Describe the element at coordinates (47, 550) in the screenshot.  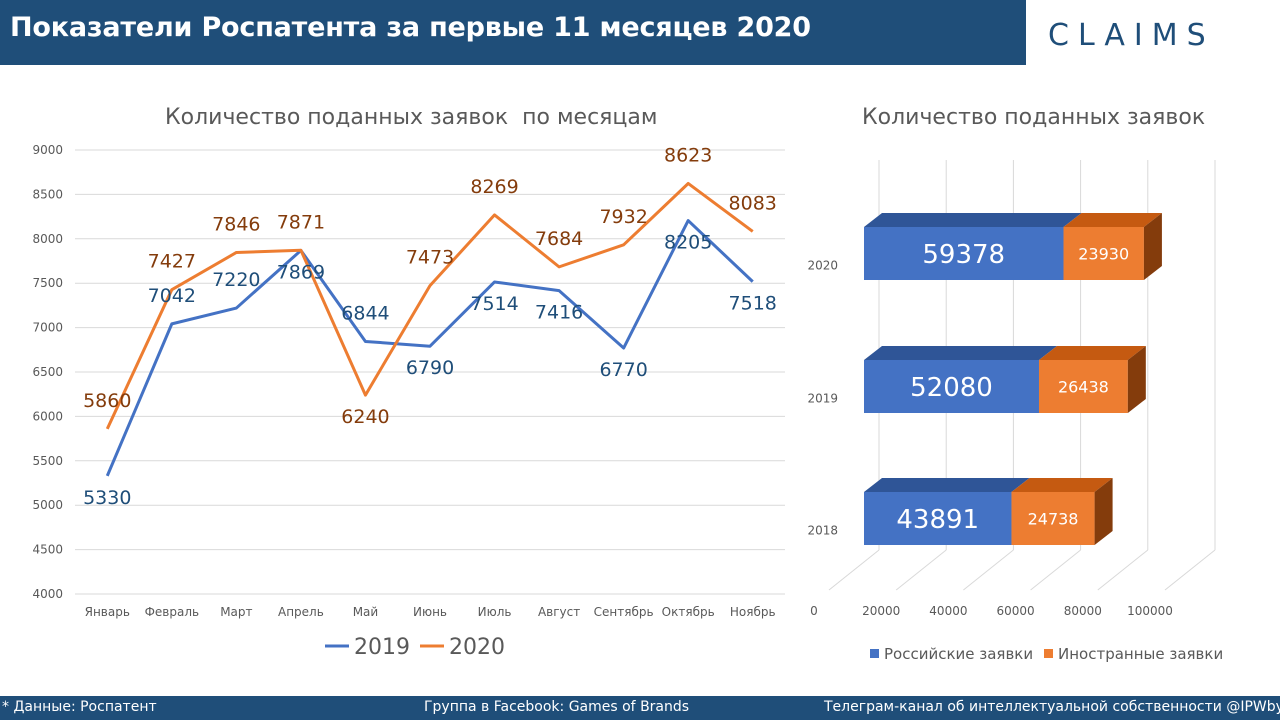
I see `y-tick-label: 4500` at that location.